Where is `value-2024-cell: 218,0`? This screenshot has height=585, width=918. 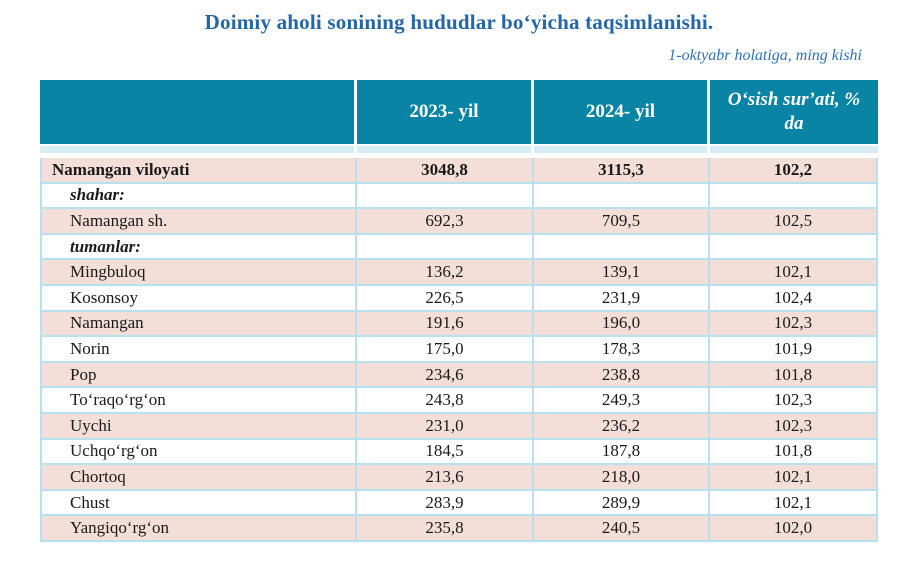
value-2024-cell: 218,0 is located at coordinates (622, 478).